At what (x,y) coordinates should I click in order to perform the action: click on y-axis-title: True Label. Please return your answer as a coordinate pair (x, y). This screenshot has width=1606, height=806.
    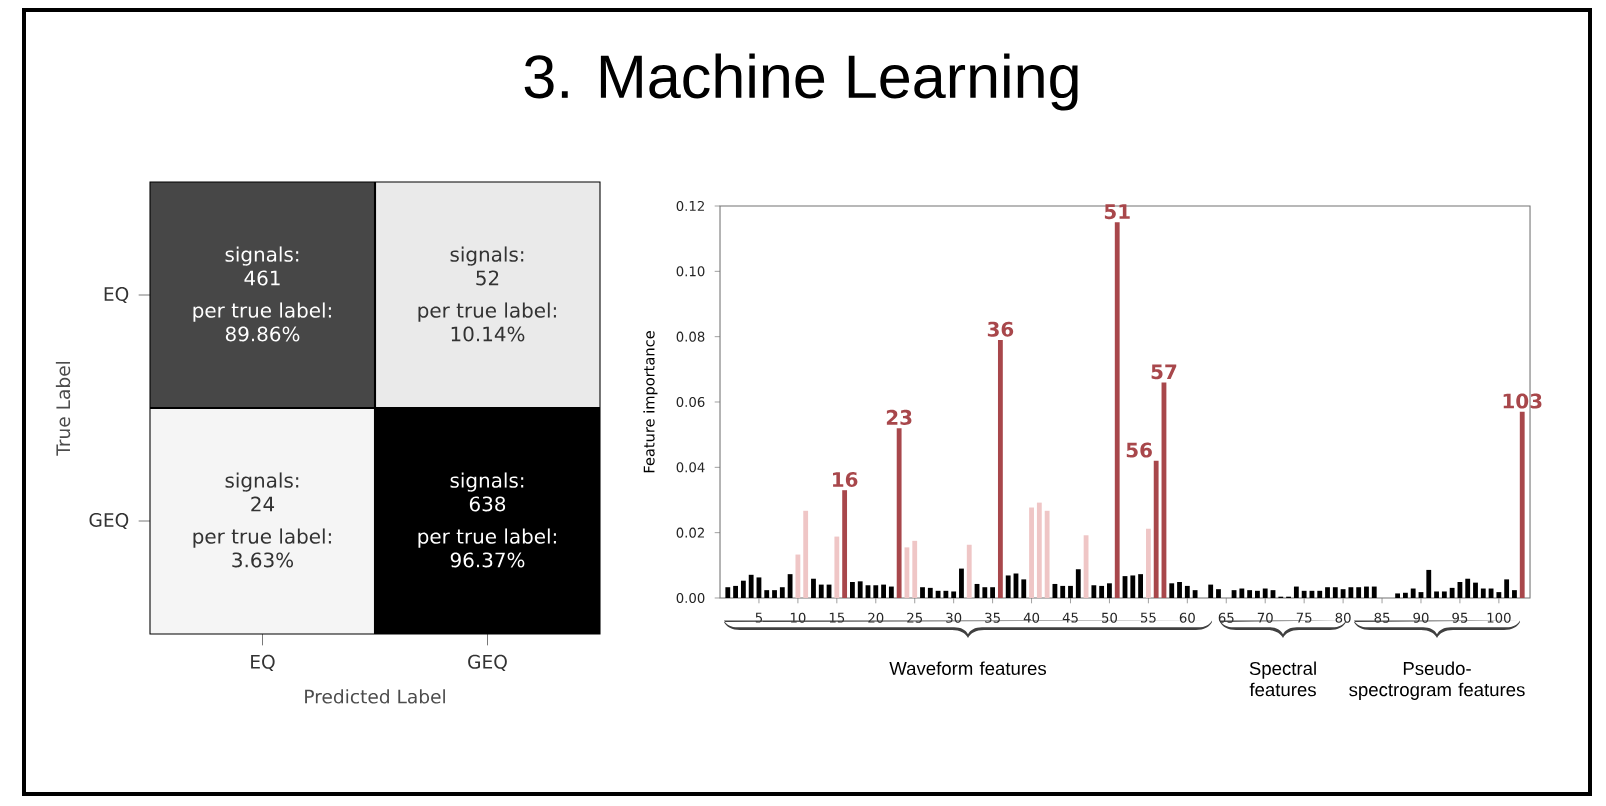
    Looking at the image, I should click on (63, 408).